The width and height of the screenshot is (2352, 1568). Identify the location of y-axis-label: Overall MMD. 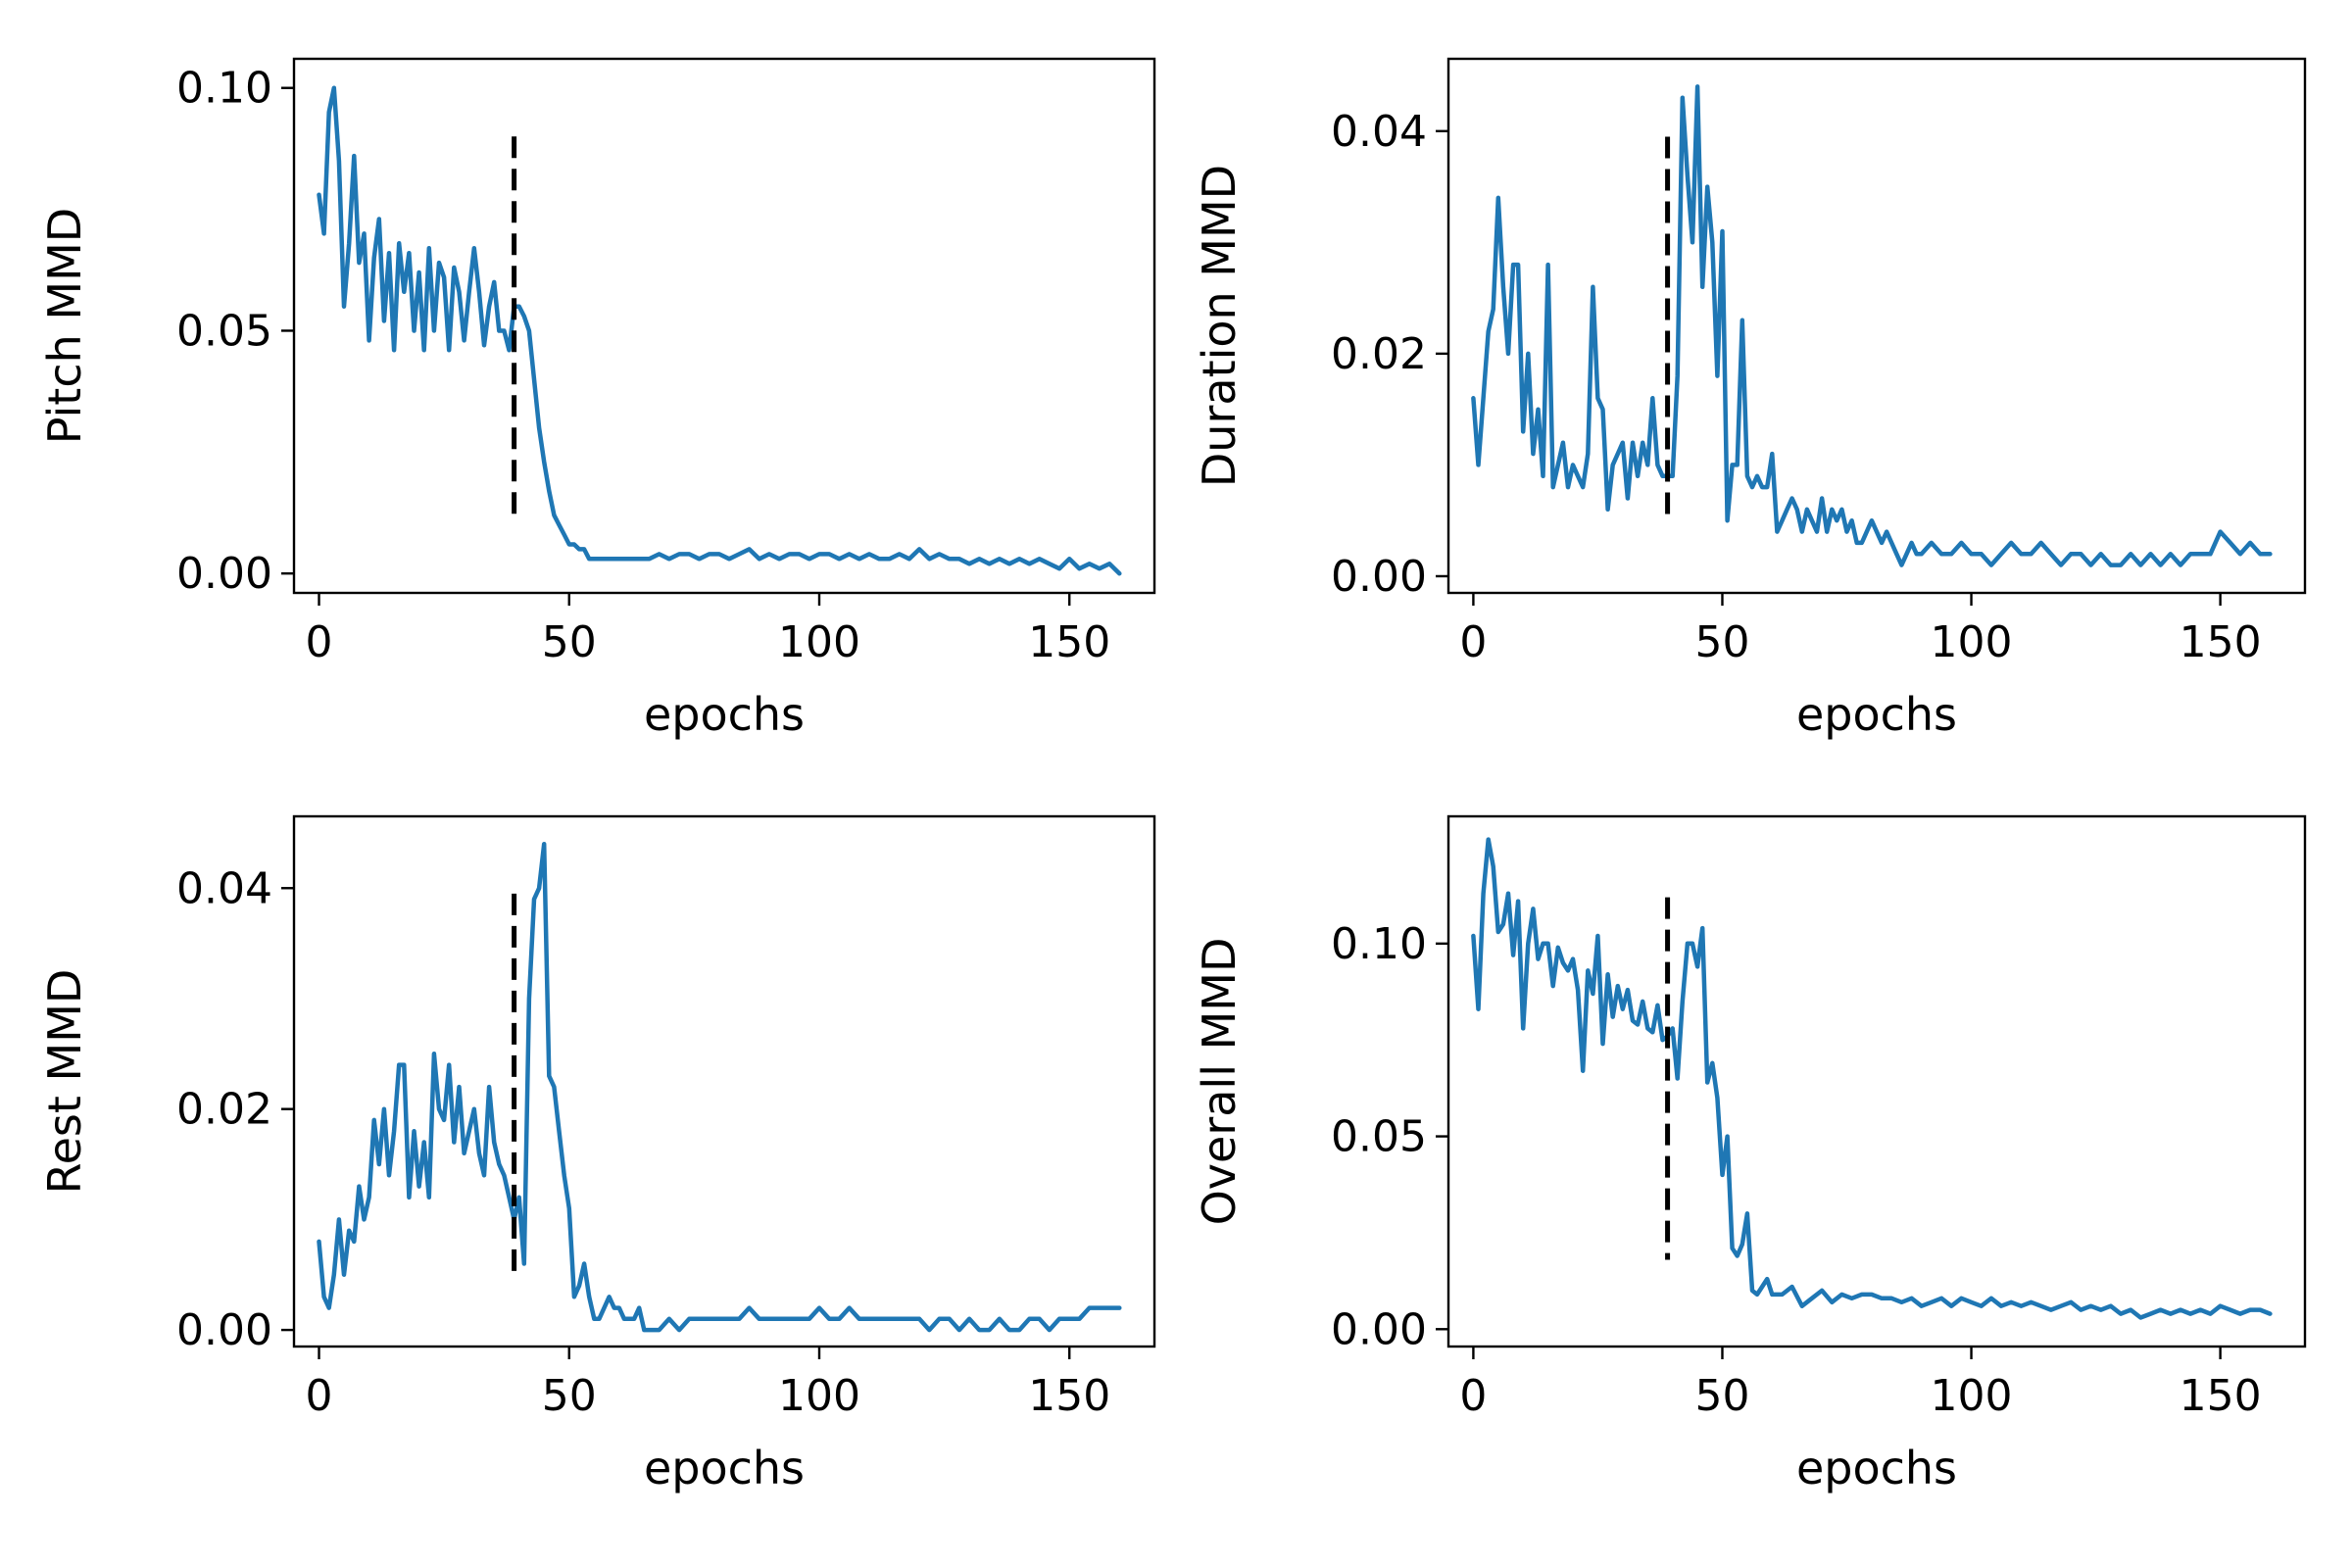
(1220, 1082).